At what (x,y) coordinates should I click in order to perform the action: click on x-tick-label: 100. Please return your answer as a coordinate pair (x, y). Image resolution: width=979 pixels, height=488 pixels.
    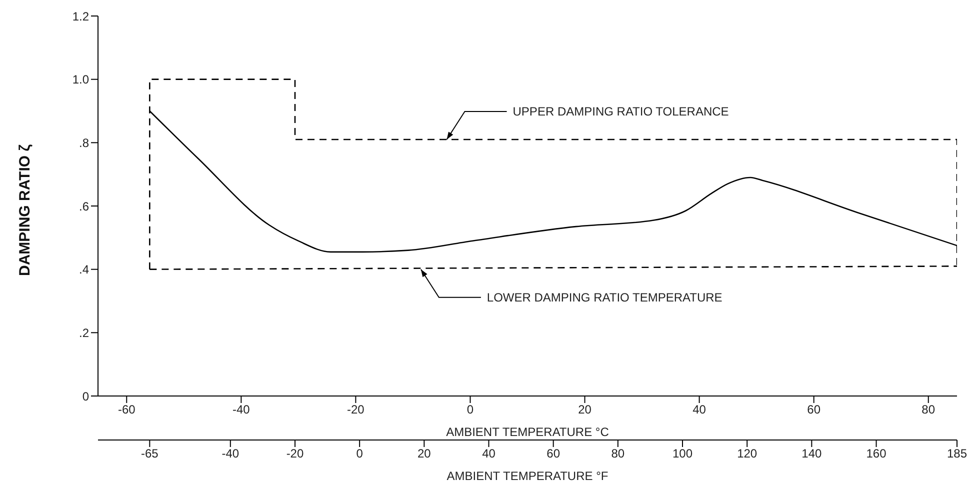
    Looking at the image, I should click on (682, 453).